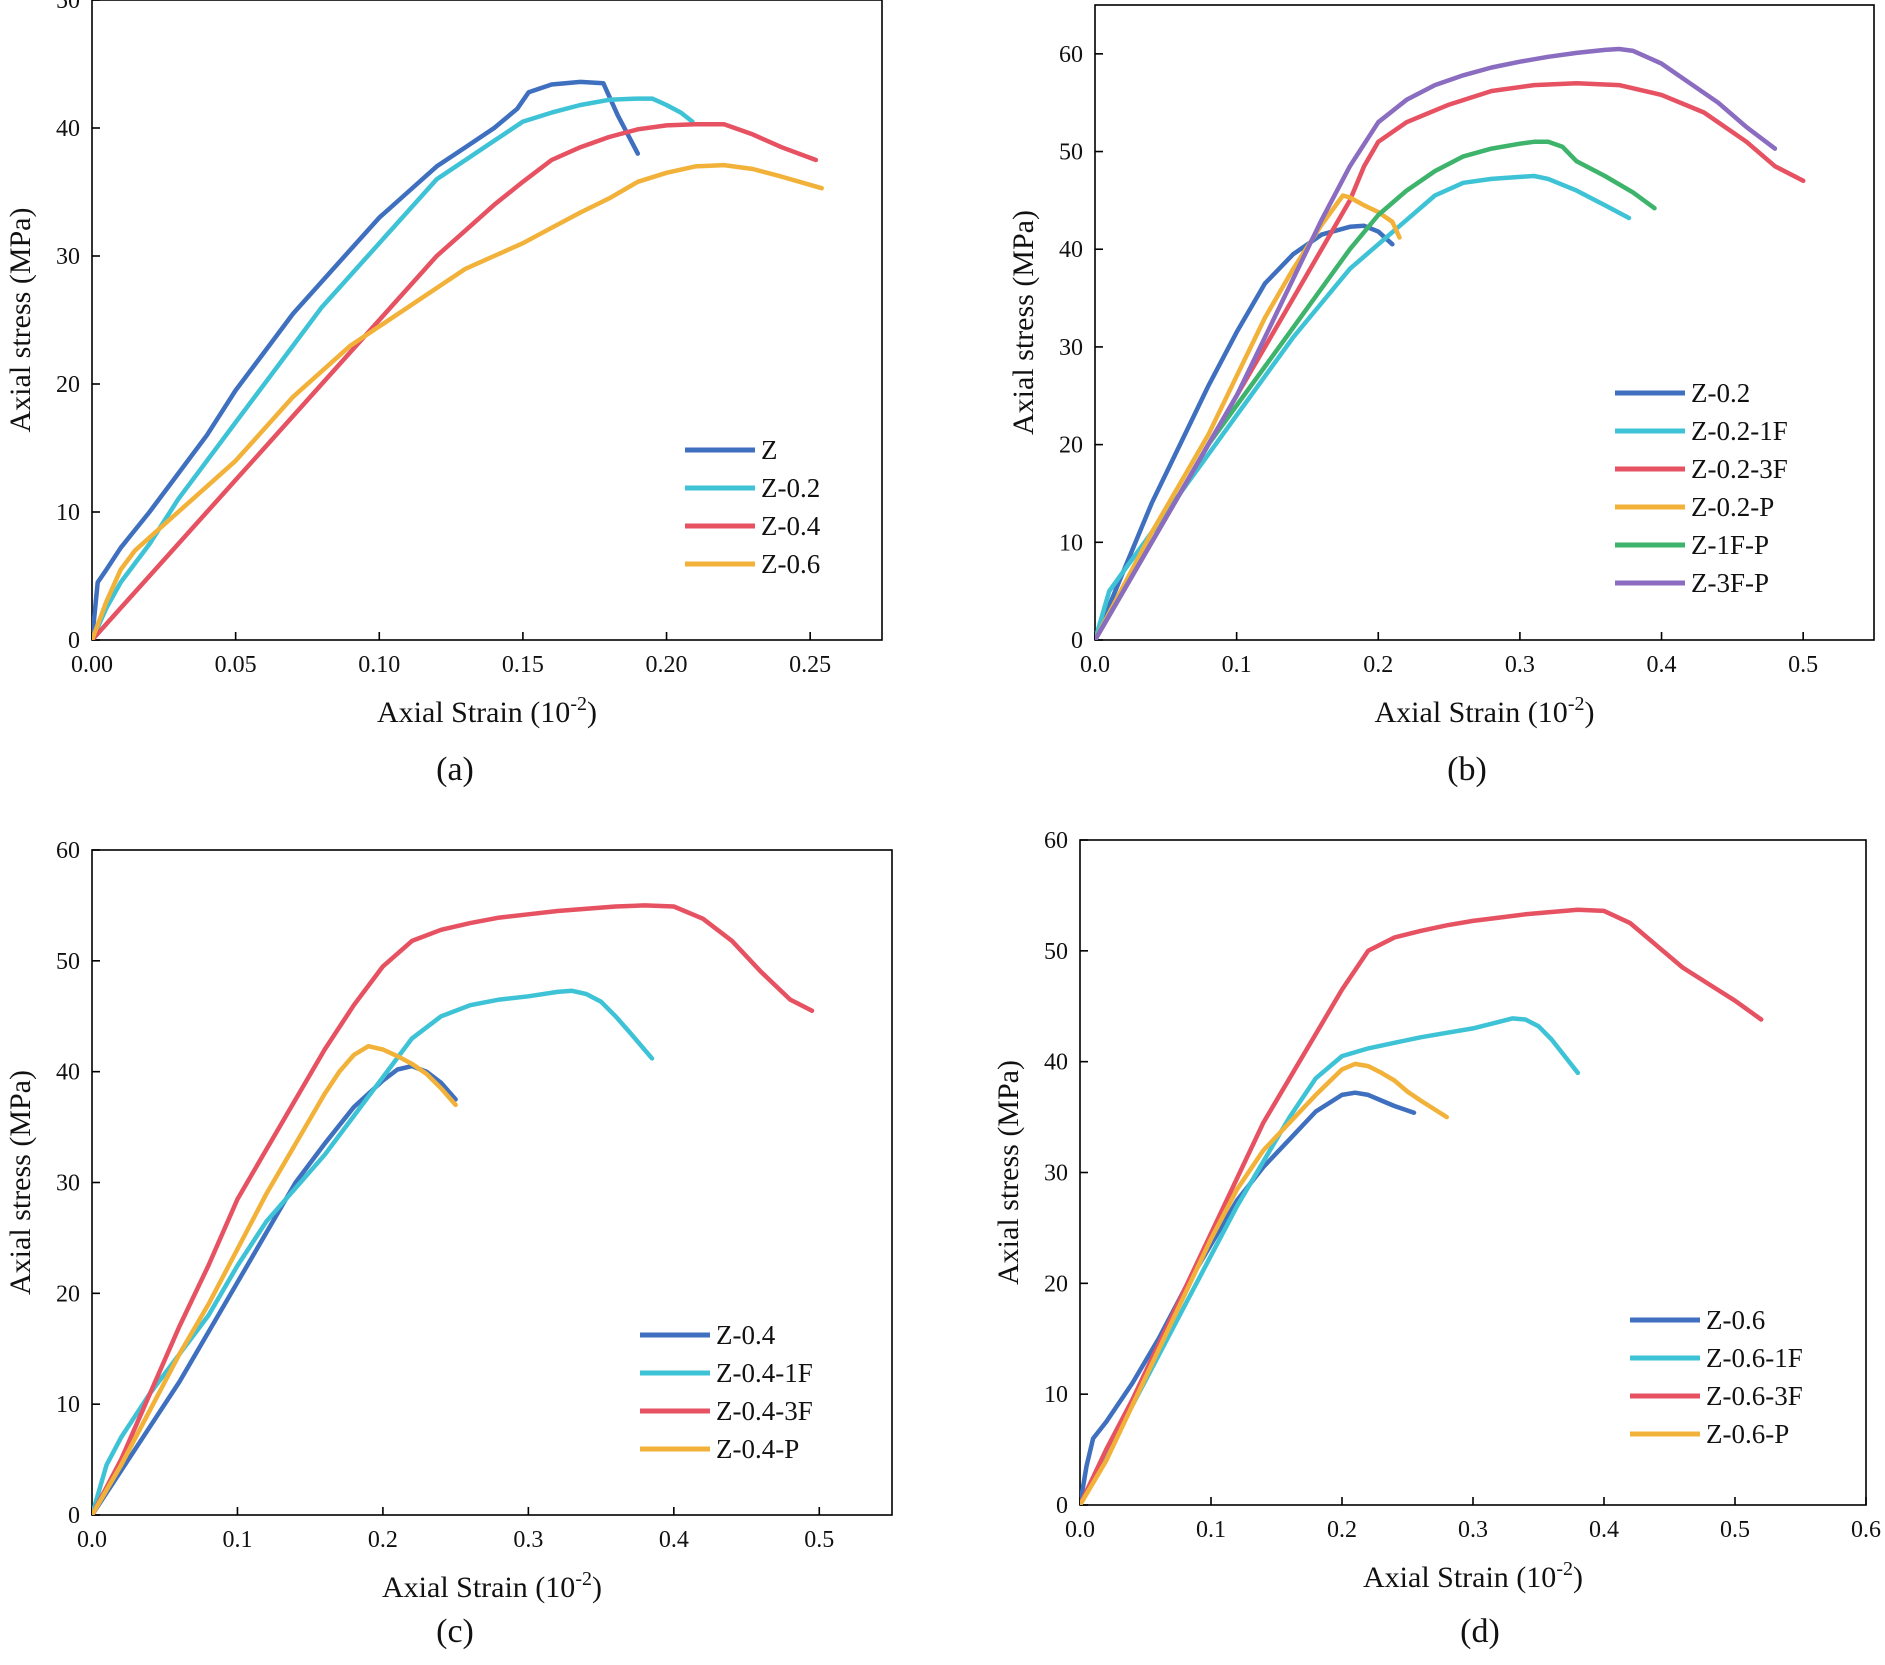  Describe the element at coordinates (1866, 1530) in the screenshot. I see `x-tick-label: 0.6` at that location.